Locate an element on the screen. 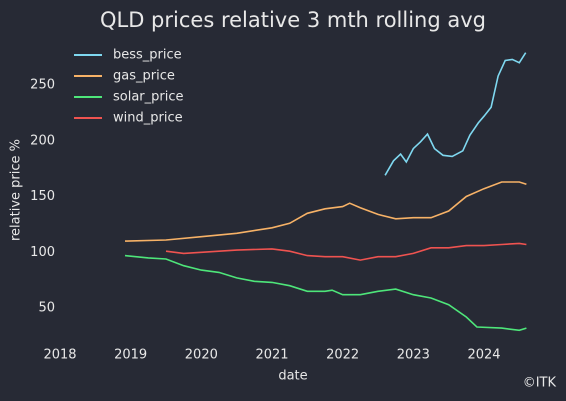 Image resolution: width=566 pixels, height=401 pixels. y-tick-label: 100 is located at coordinates (42, 252).